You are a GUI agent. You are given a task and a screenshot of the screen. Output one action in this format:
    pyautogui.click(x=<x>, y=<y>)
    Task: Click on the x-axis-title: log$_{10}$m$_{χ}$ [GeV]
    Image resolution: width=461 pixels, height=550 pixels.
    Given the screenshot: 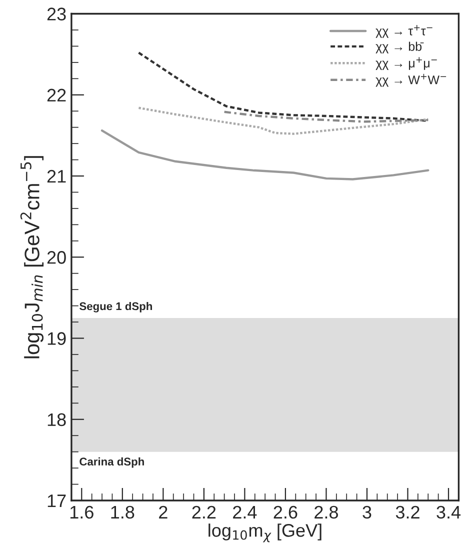 What is the action you would take?
    pyautogui.click(x=265, y=533)
    